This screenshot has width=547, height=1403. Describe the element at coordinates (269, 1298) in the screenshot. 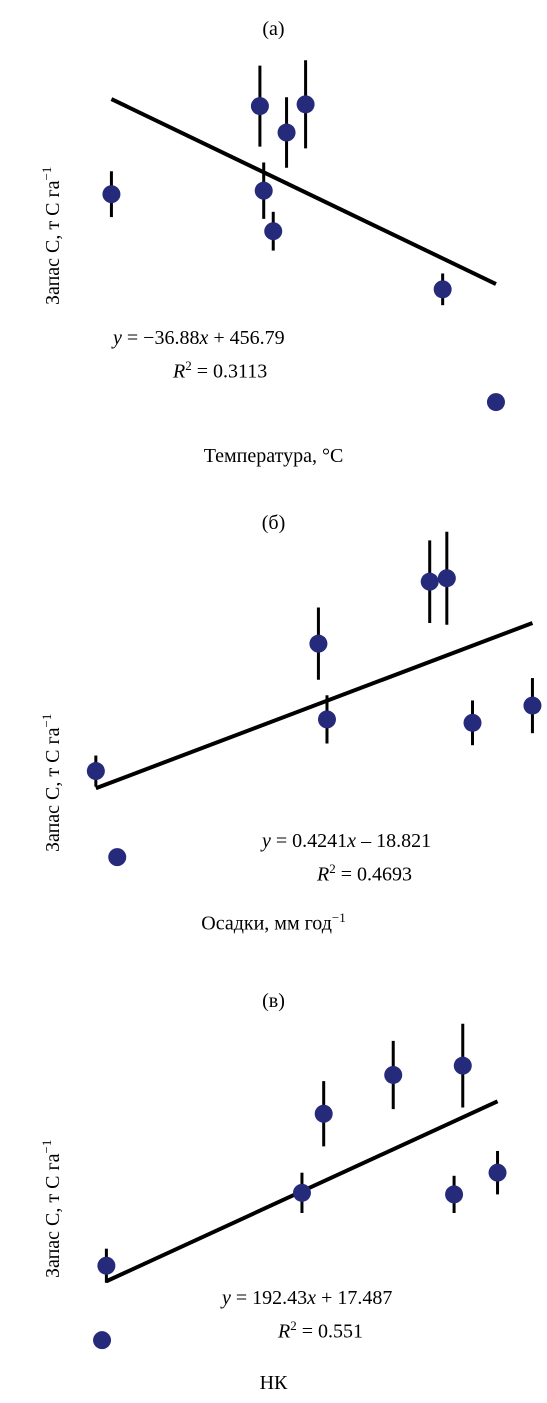

I see `eq-rhs: = 192.43` at that location.